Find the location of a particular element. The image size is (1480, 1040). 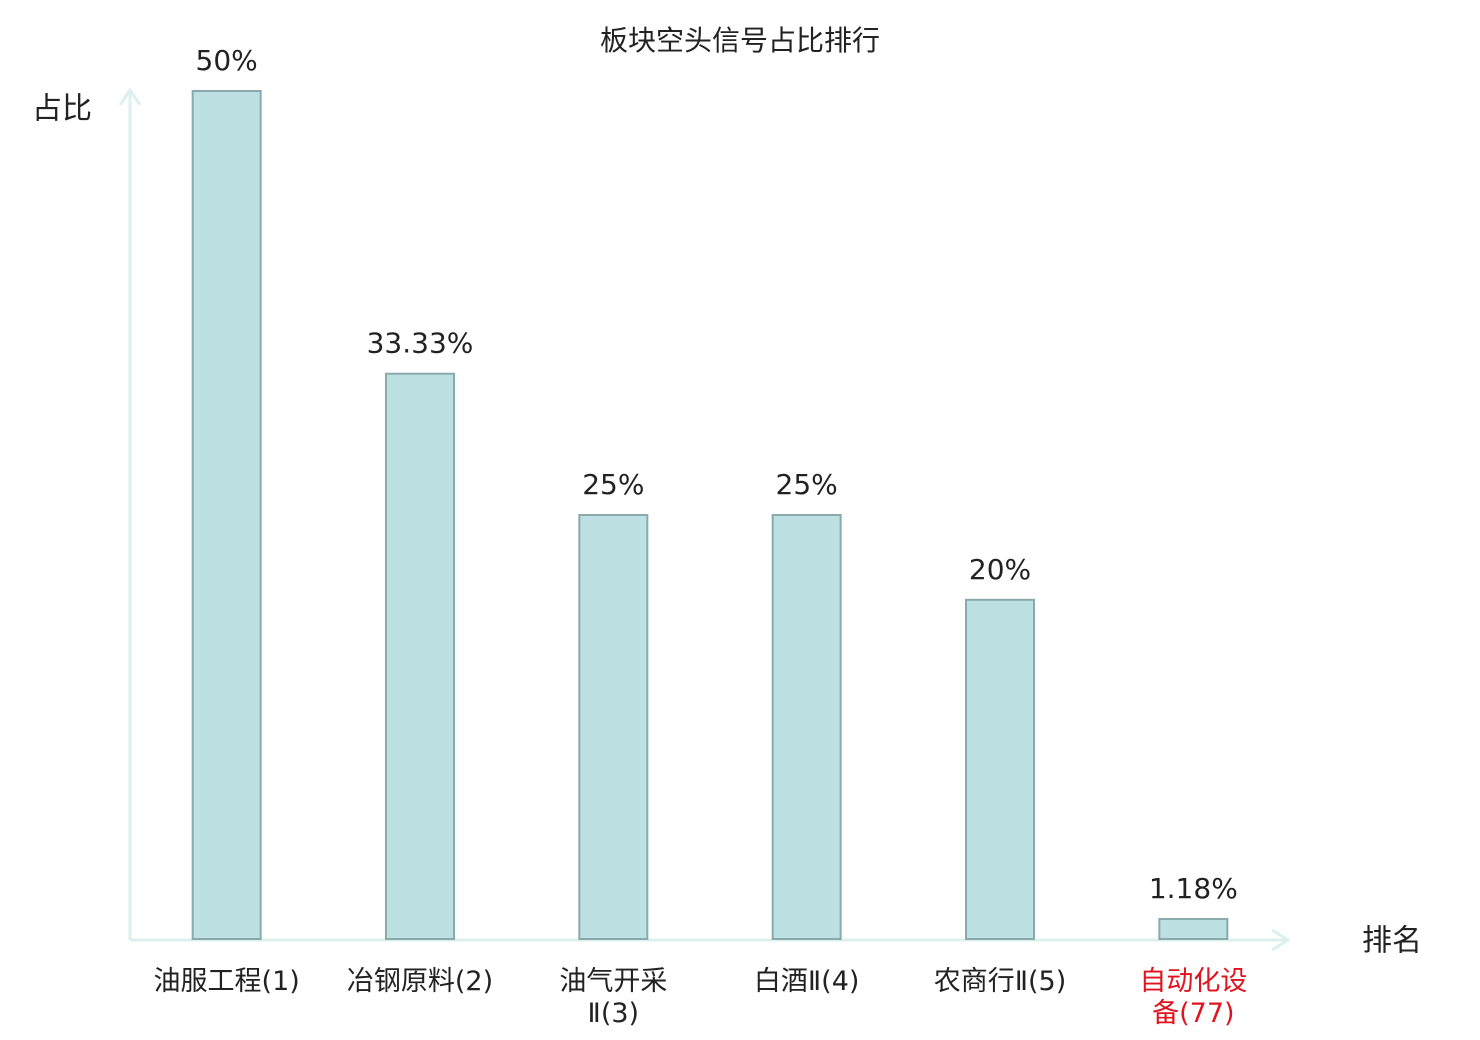

y-axis-label: 占比 is located at coordinates (62, 109).